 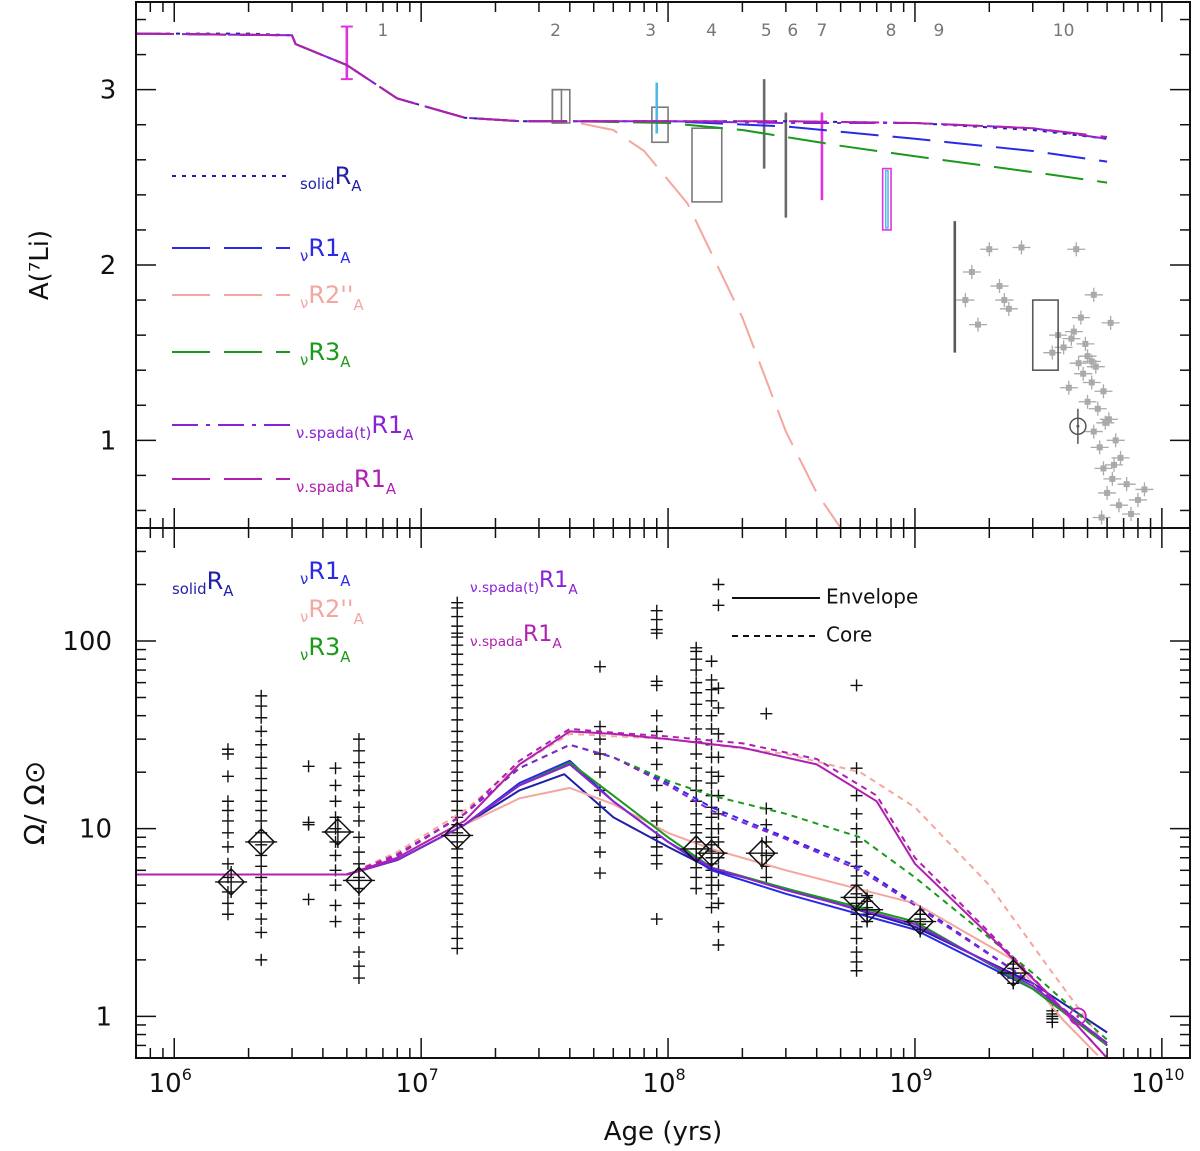 What do you see at coordinates (391, 489) in the screenshot?
I see `legend-label-sub: A` at bounding box center [391, 489].